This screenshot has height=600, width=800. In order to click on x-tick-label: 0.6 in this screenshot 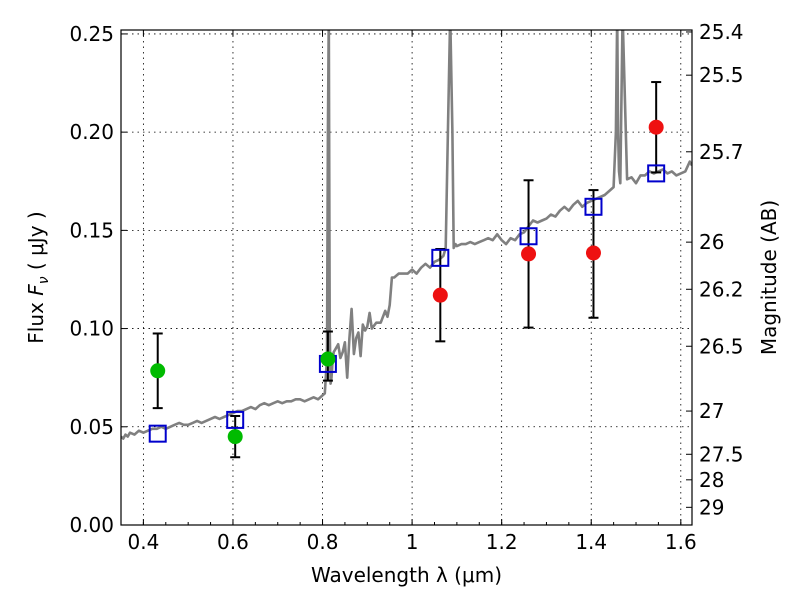, I will do `click(233, 542)`.